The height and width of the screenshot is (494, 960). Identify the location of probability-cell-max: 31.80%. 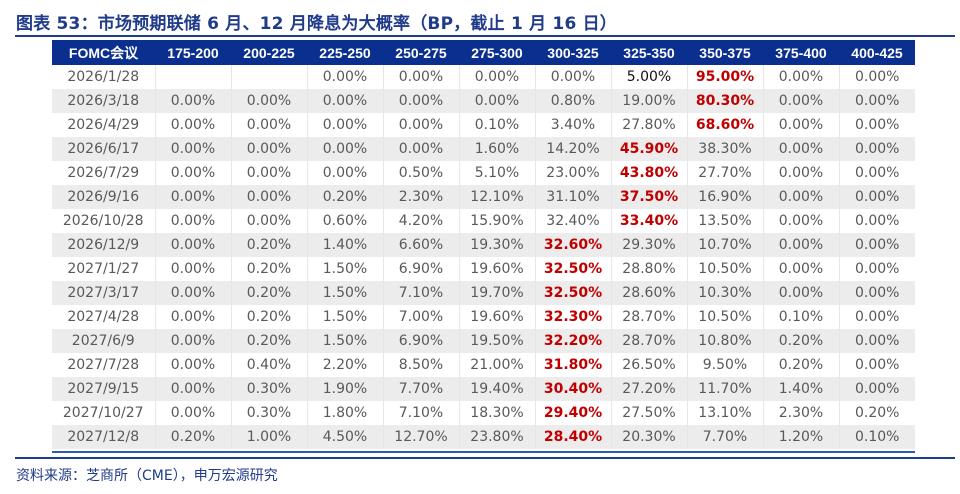
(573, 365).